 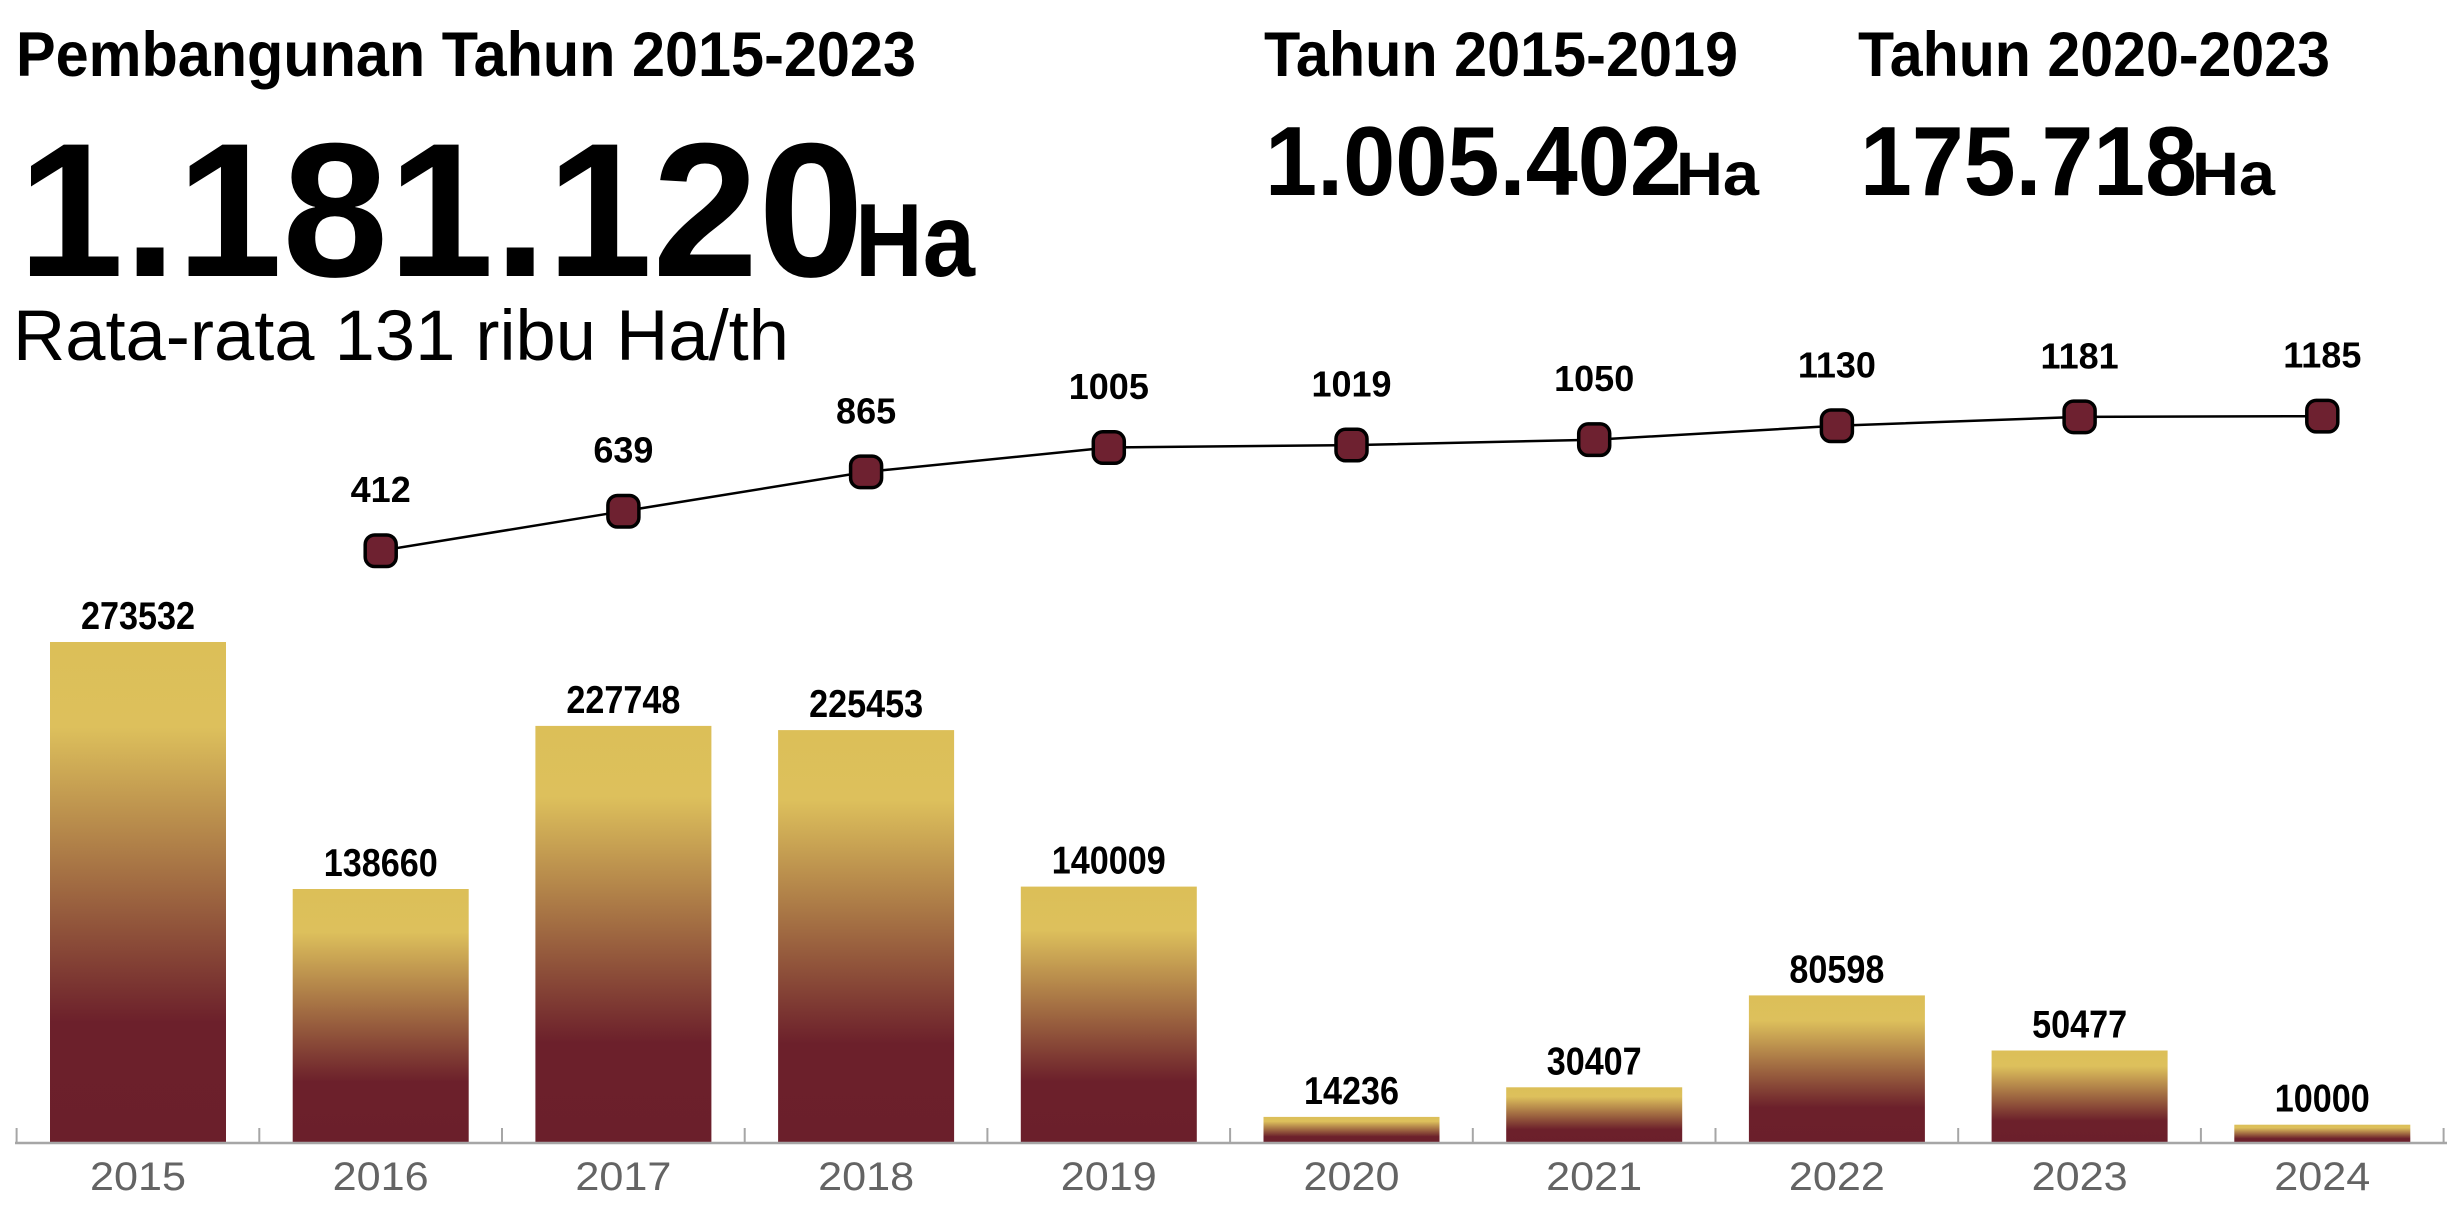 I want to click on svg-text: 2024, so click(x=2322, y=1177).